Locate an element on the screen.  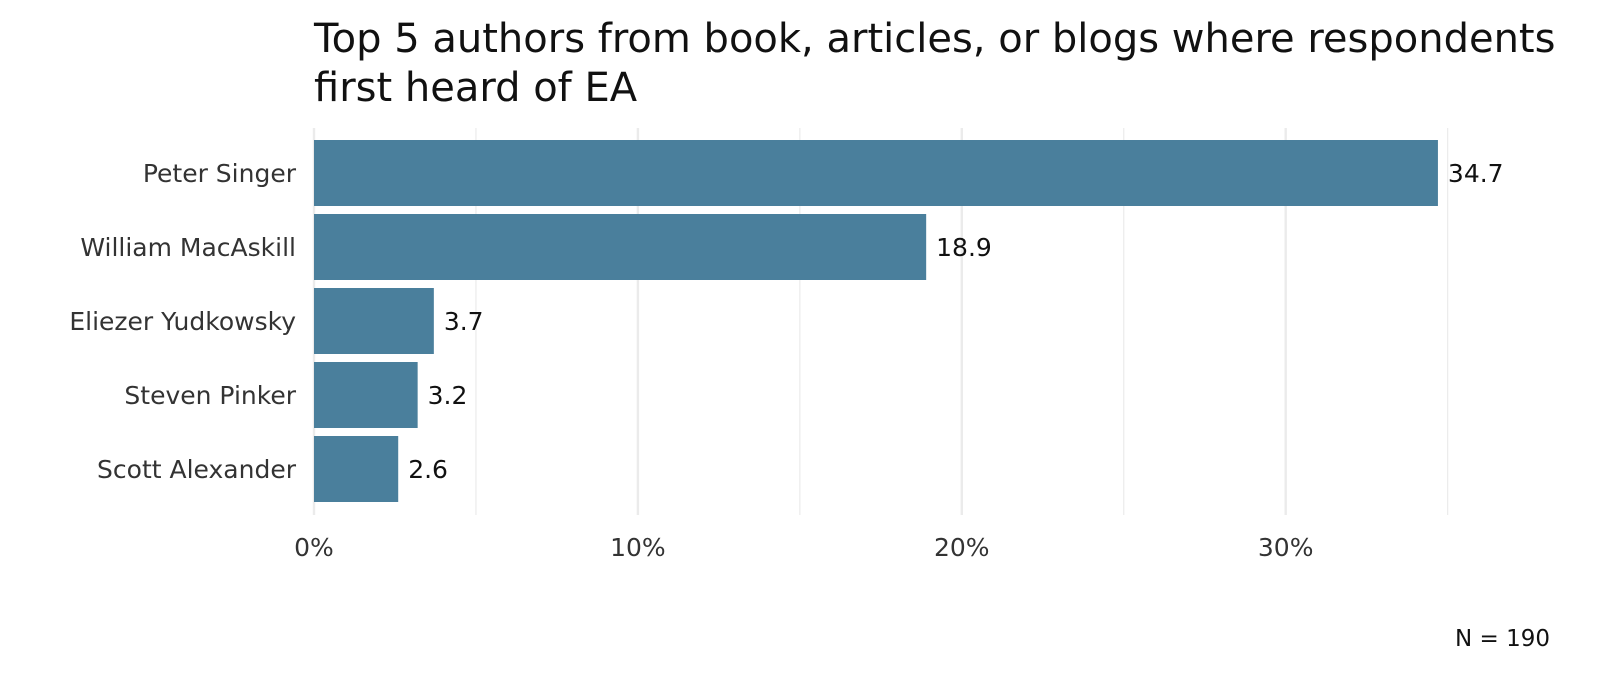
bar-scott-alexander is located at coordinates (356, 469).